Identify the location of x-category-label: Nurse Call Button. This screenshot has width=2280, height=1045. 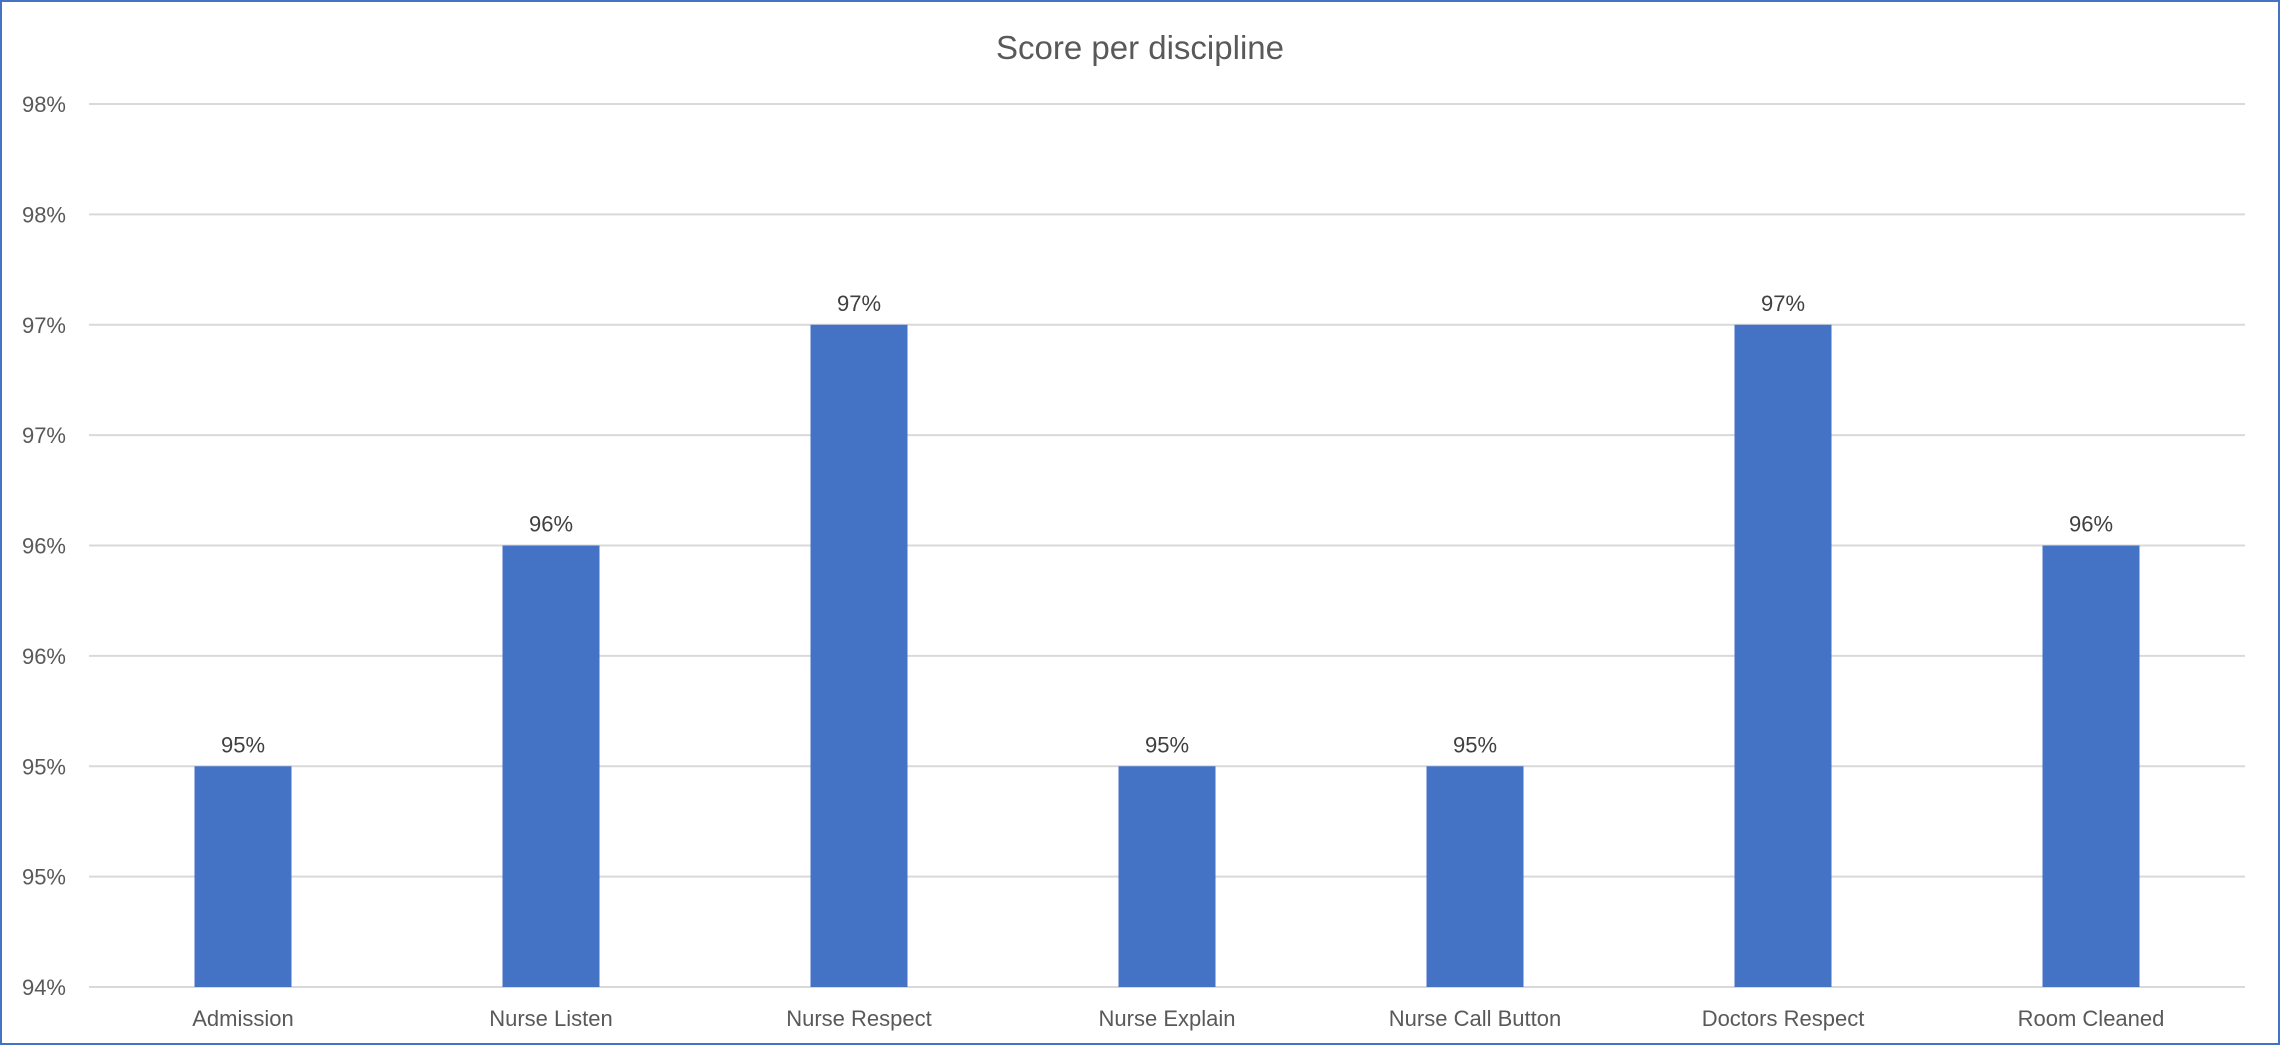
(1475, 1018).